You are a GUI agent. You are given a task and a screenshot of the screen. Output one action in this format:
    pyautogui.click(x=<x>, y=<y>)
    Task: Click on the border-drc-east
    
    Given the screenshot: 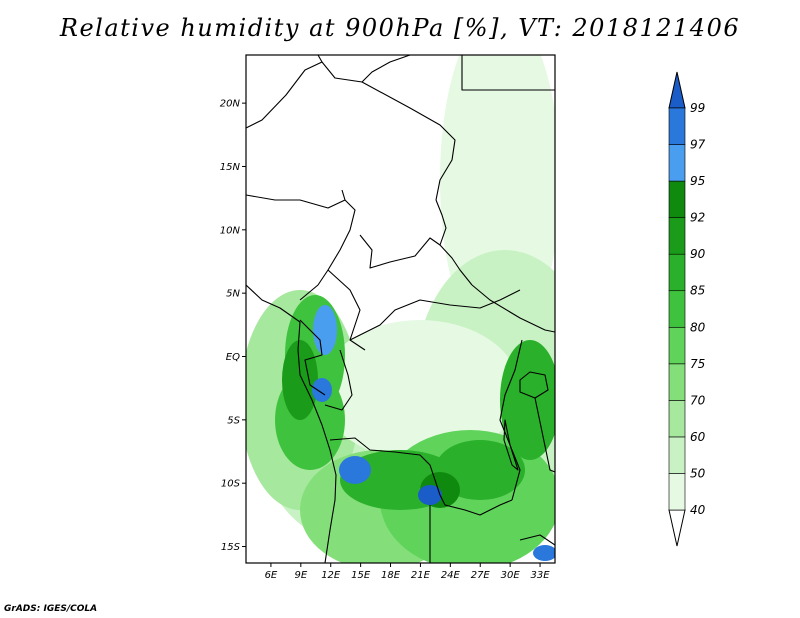 What is the action you would take?
    pyautogui.click(x=511, y=420)
    